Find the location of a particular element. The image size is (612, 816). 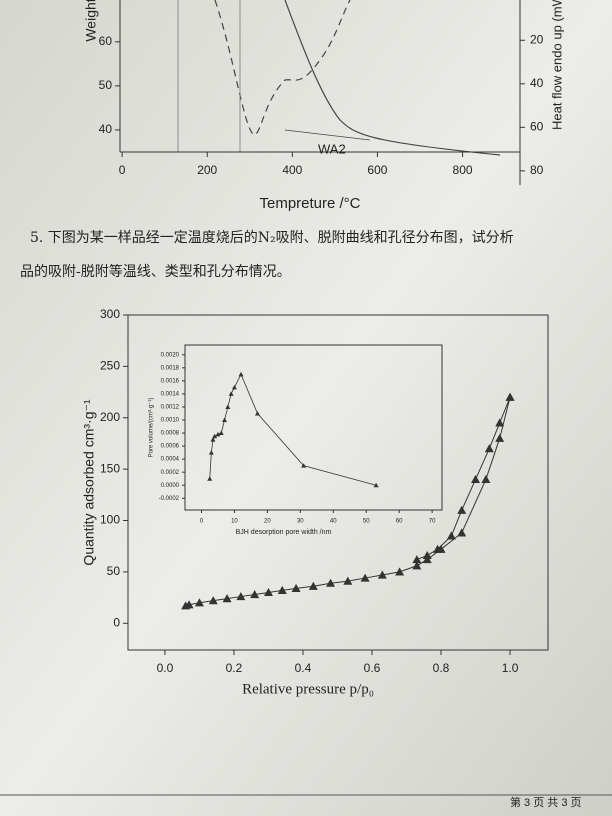

x-tick-label: 70 is located at coordinates (432, 522).